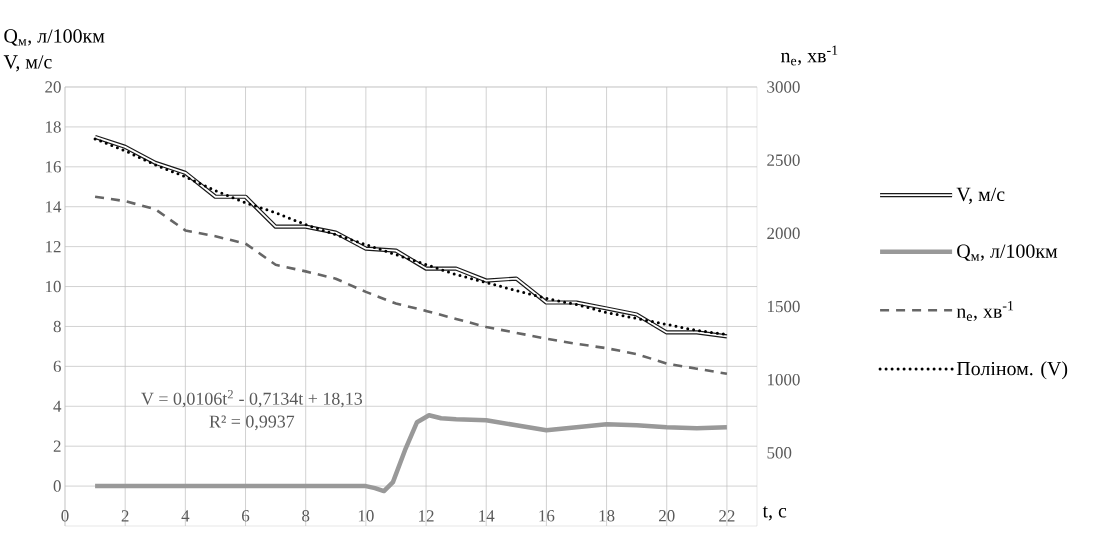  What do you see at coordinates (809, 55) in the screenshot?
I see `y2-axis-title: n$_{e}$, хв$^{-1}$` at bounding box center [809, 55].